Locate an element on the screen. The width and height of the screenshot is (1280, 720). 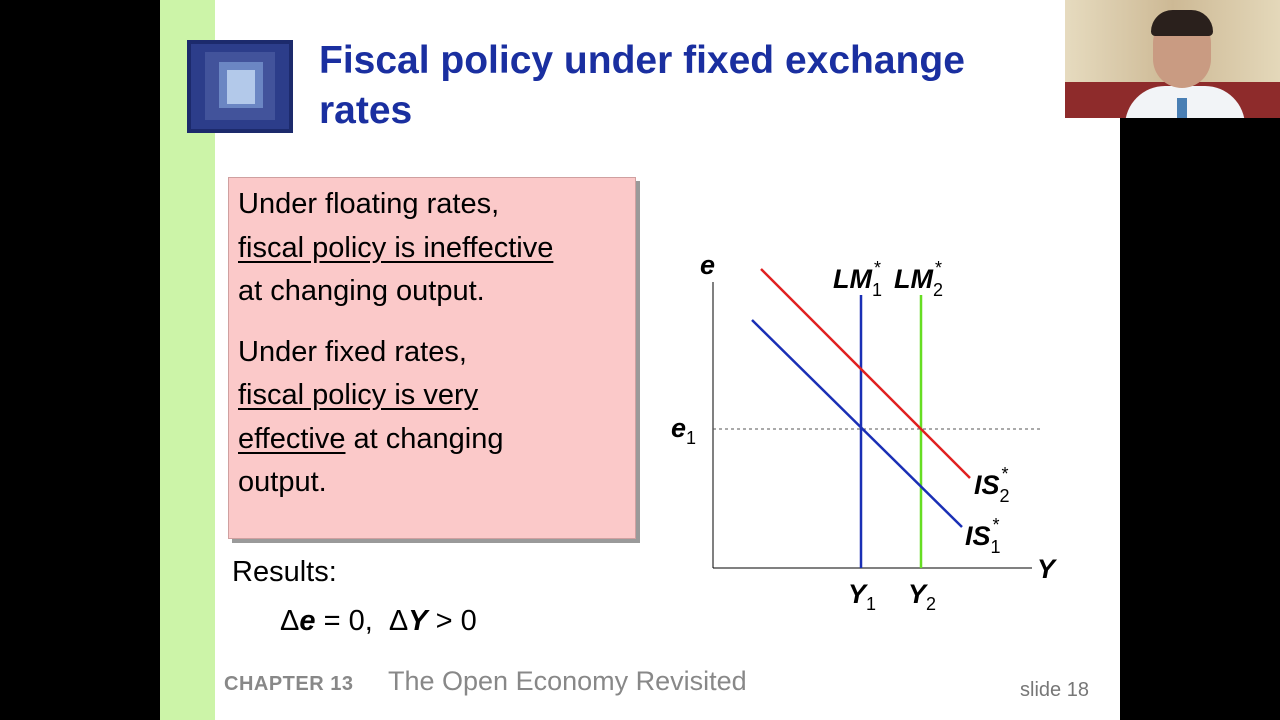
y2-tick-label: Y2 is located at coordinates (922, 596).